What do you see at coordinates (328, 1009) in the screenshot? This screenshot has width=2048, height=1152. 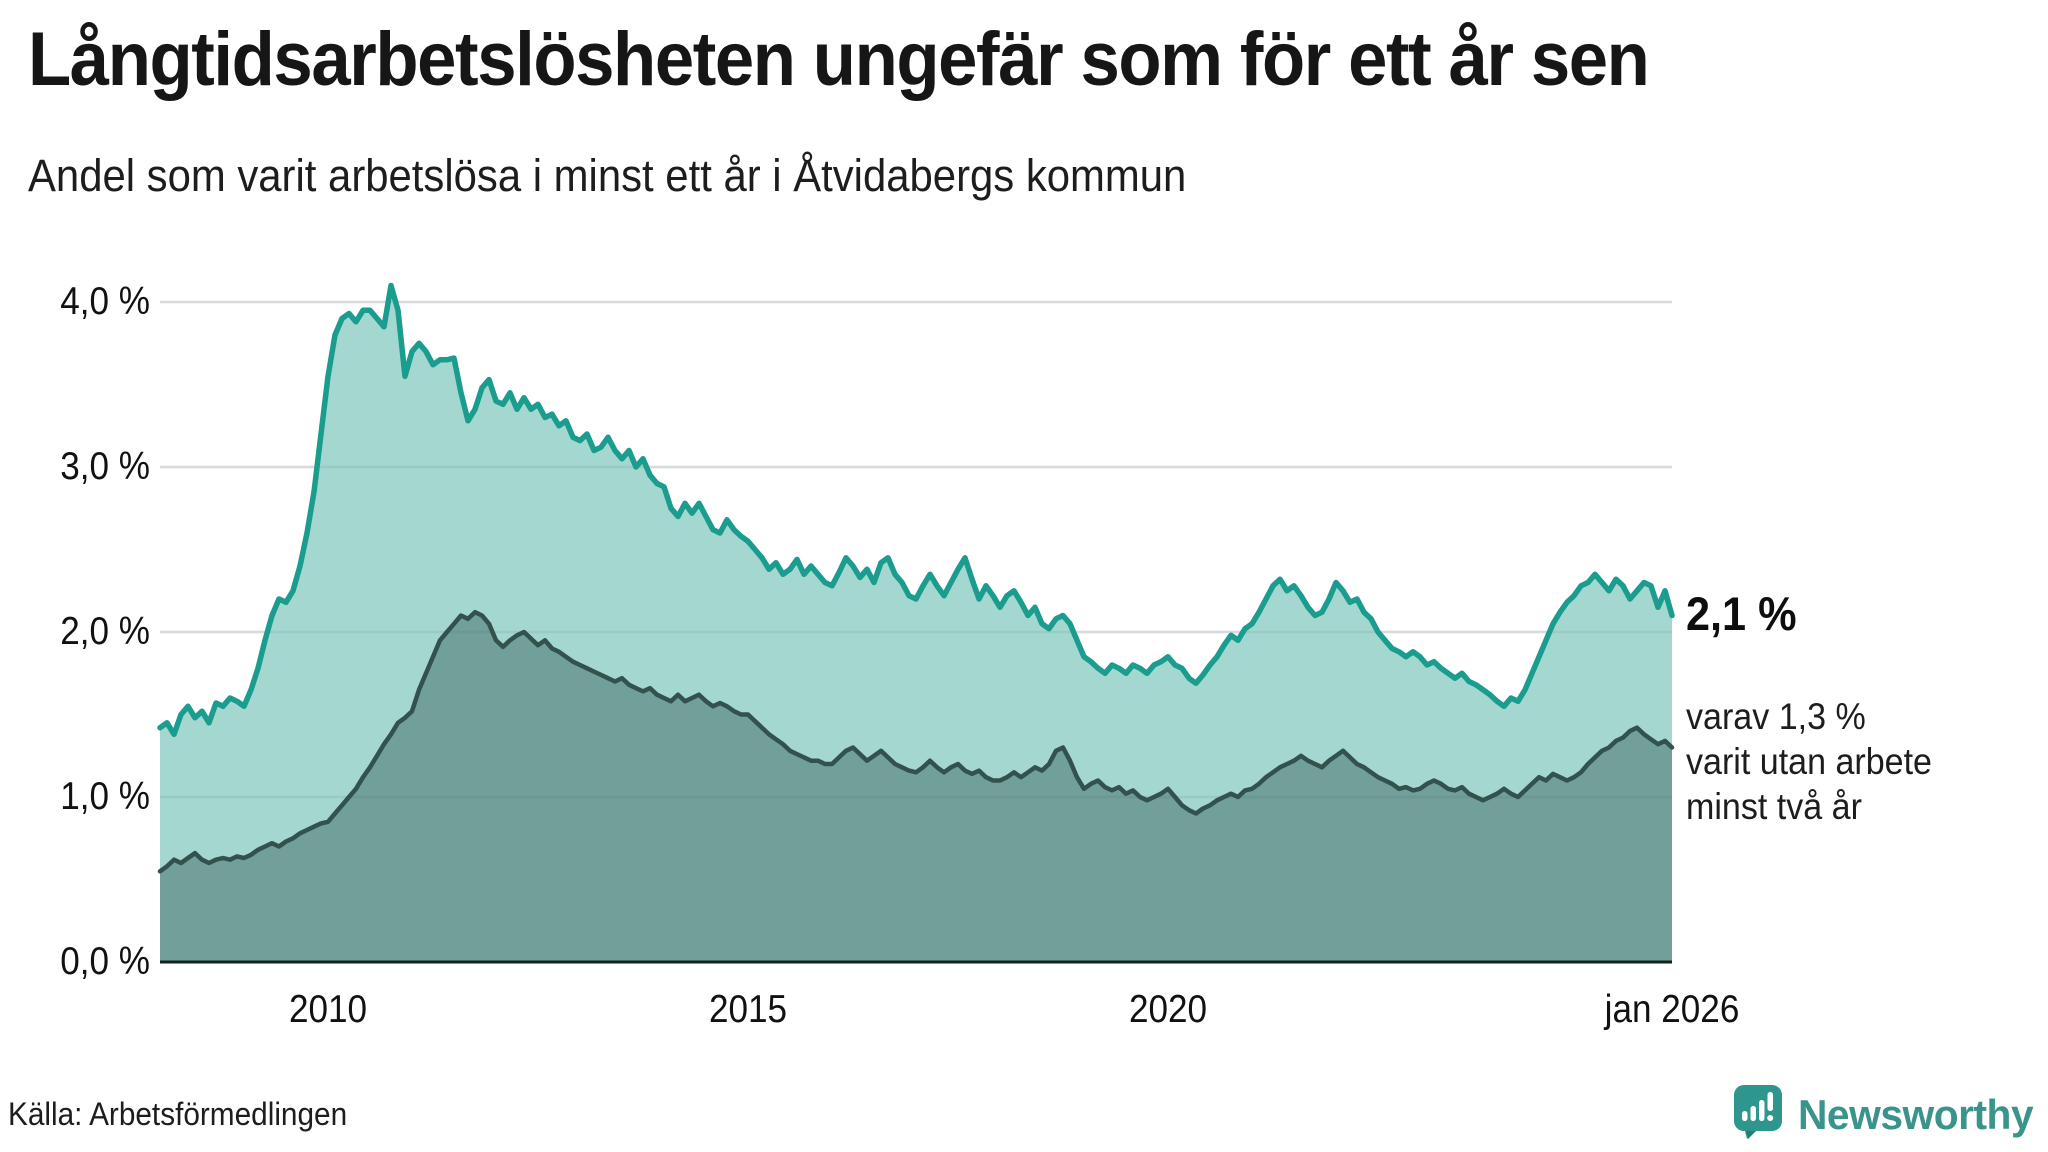 I see `x-tick-label-2010: 2010` at bounding box center [328, 1009].